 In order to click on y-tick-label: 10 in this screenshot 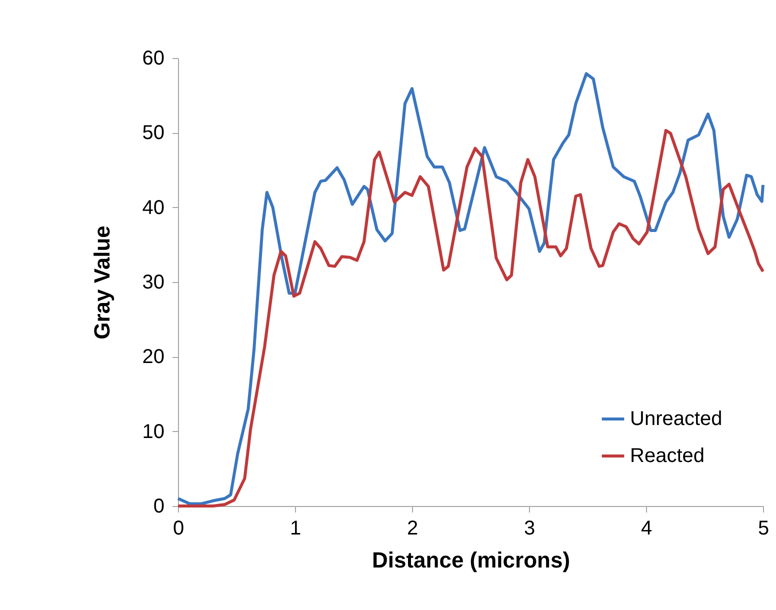, I will do `click(153, 431)`.